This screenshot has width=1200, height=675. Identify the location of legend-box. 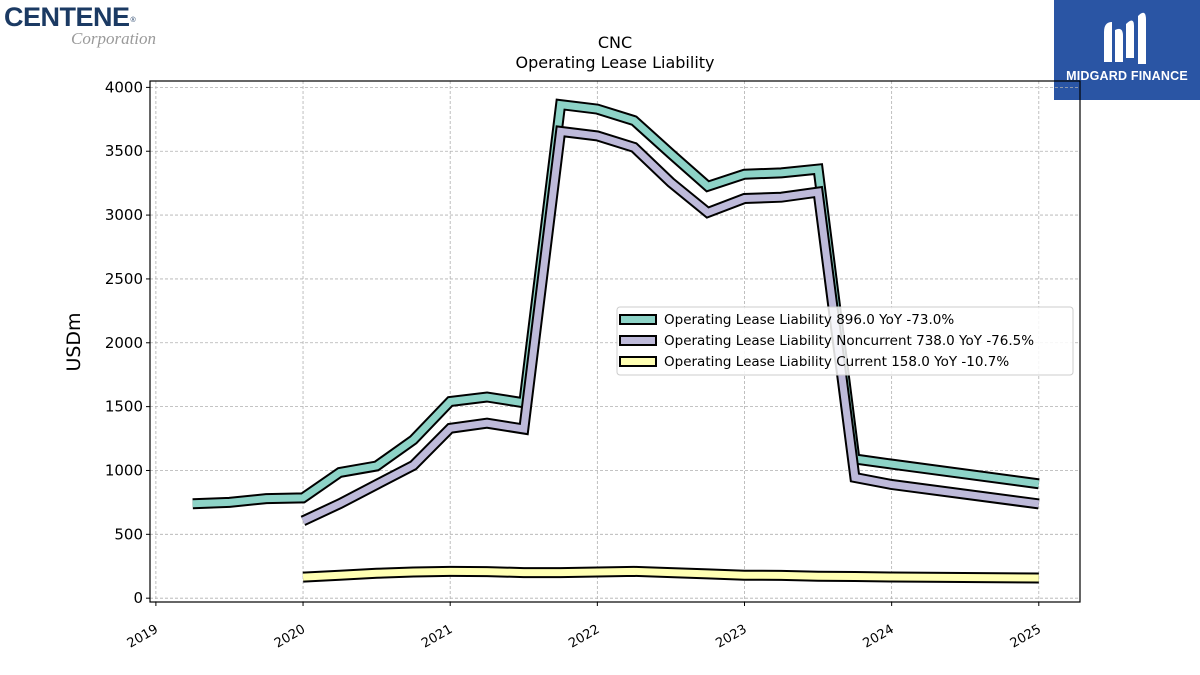
(845, 341).